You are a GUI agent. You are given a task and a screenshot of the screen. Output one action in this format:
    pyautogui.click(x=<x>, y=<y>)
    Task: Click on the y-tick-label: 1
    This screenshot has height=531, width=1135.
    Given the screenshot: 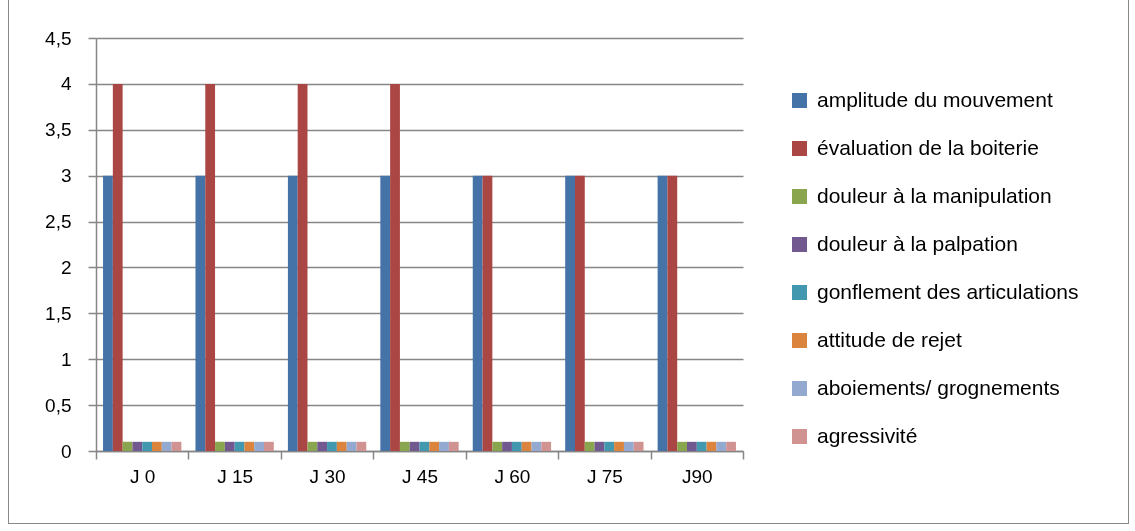 What is the action you would take?
    pyautogui.click(x=66, y=359)
    